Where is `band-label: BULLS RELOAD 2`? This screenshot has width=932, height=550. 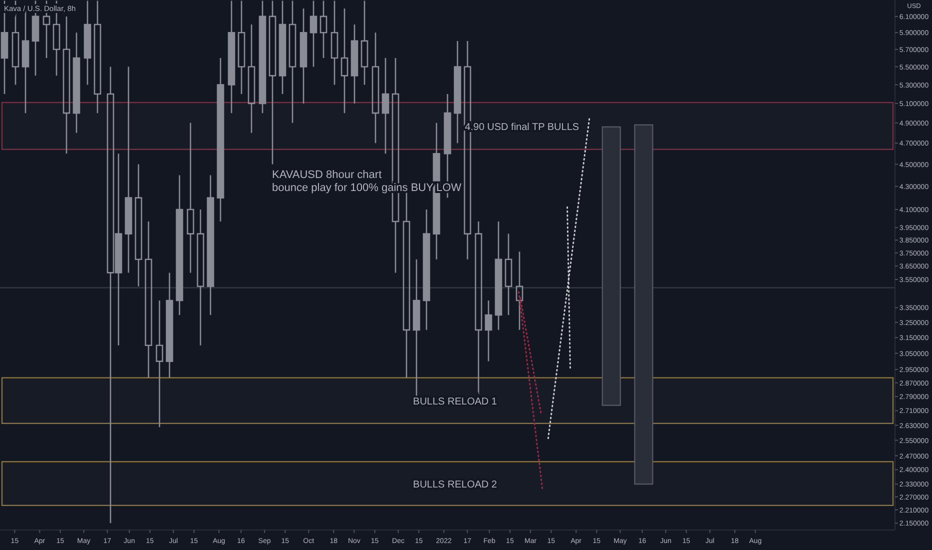 band-label: BULLS RELOAD 2 is located at coordinates (455, 485).